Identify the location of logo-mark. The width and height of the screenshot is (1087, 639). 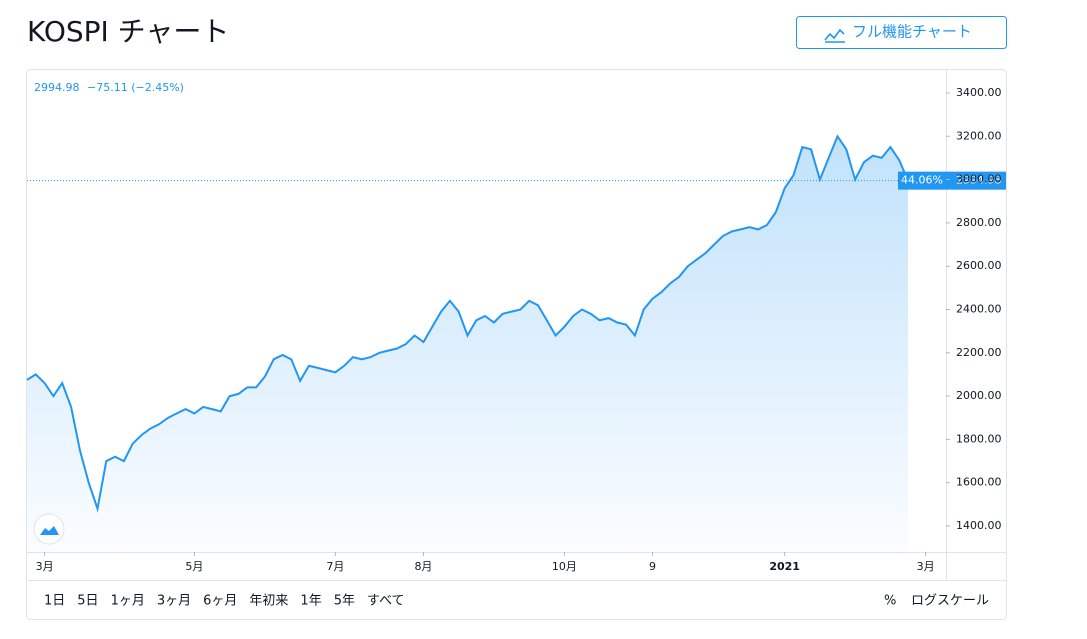
(49, 530).